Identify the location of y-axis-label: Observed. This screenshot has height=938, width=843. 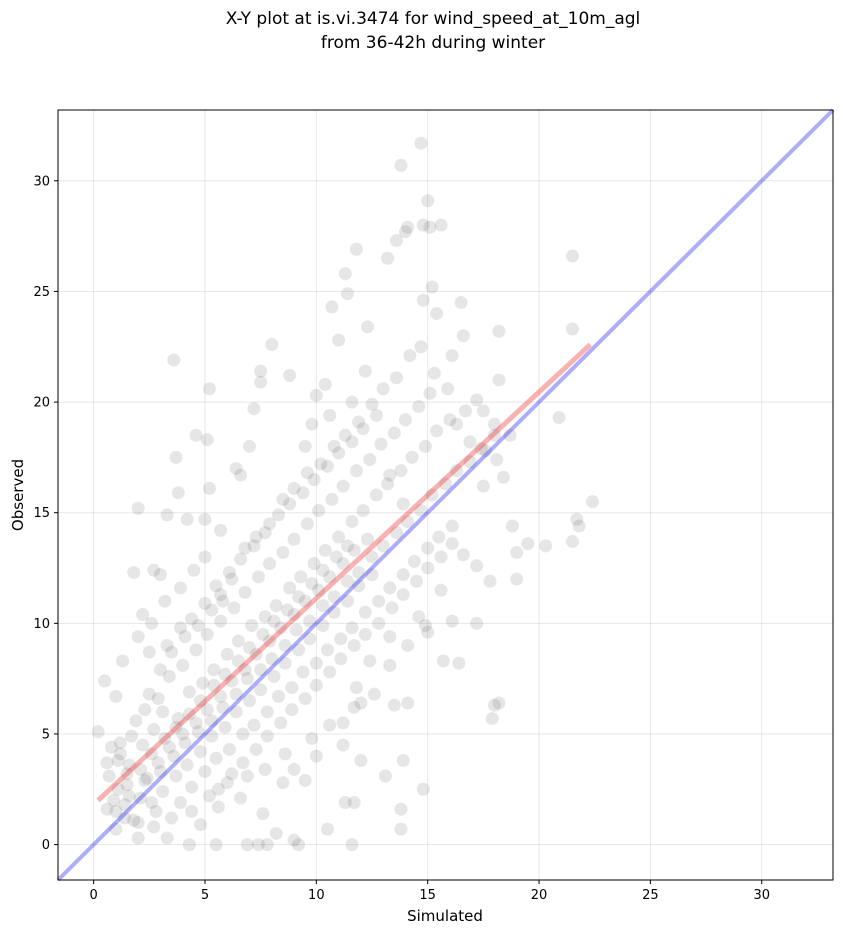
(18, 495).